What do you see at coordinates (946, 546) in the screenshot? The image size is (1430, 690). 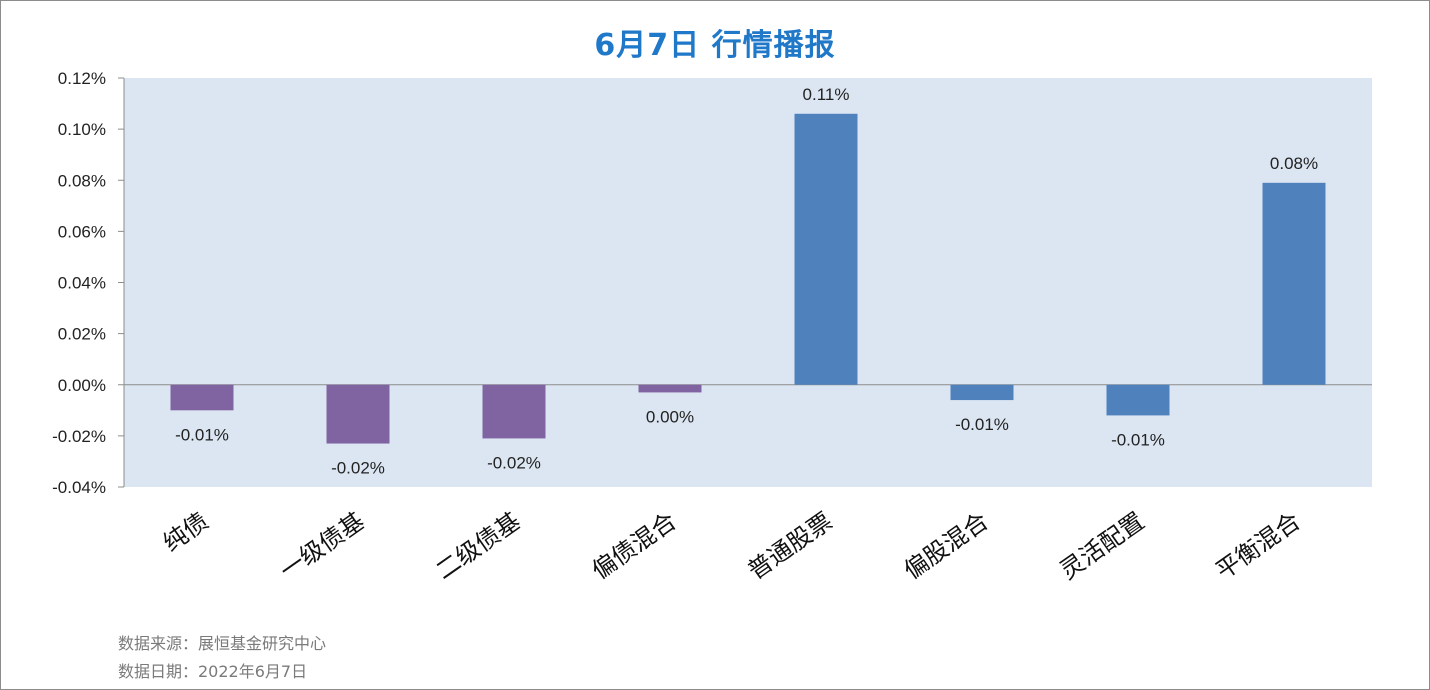 I see `x-category-label: 偏股混合` at bounding box center [946, 546].